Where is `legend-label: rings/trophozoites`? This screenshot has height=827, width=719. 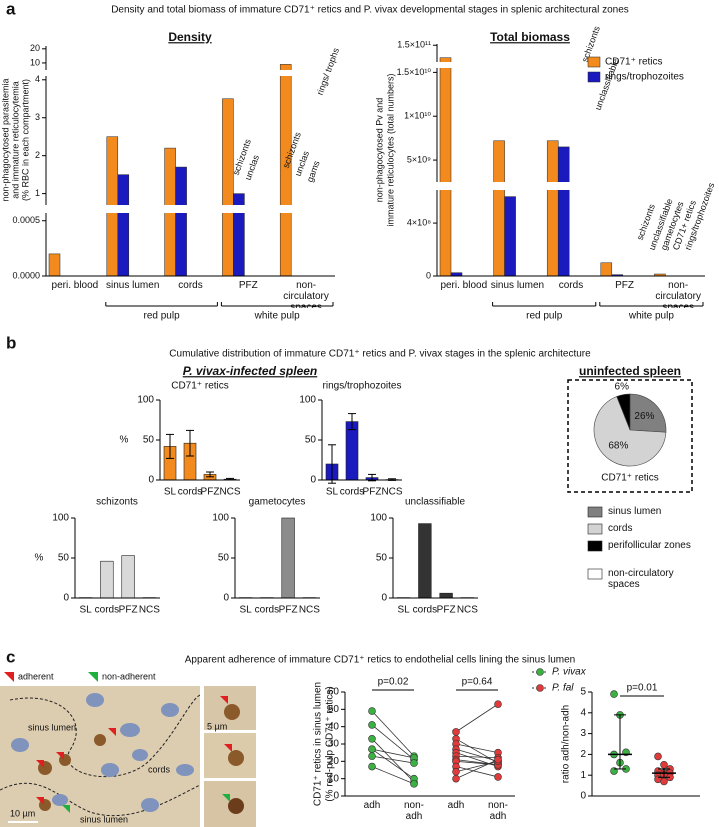 legend-label: rings/trophozoites is located at coordinates (644, 77).